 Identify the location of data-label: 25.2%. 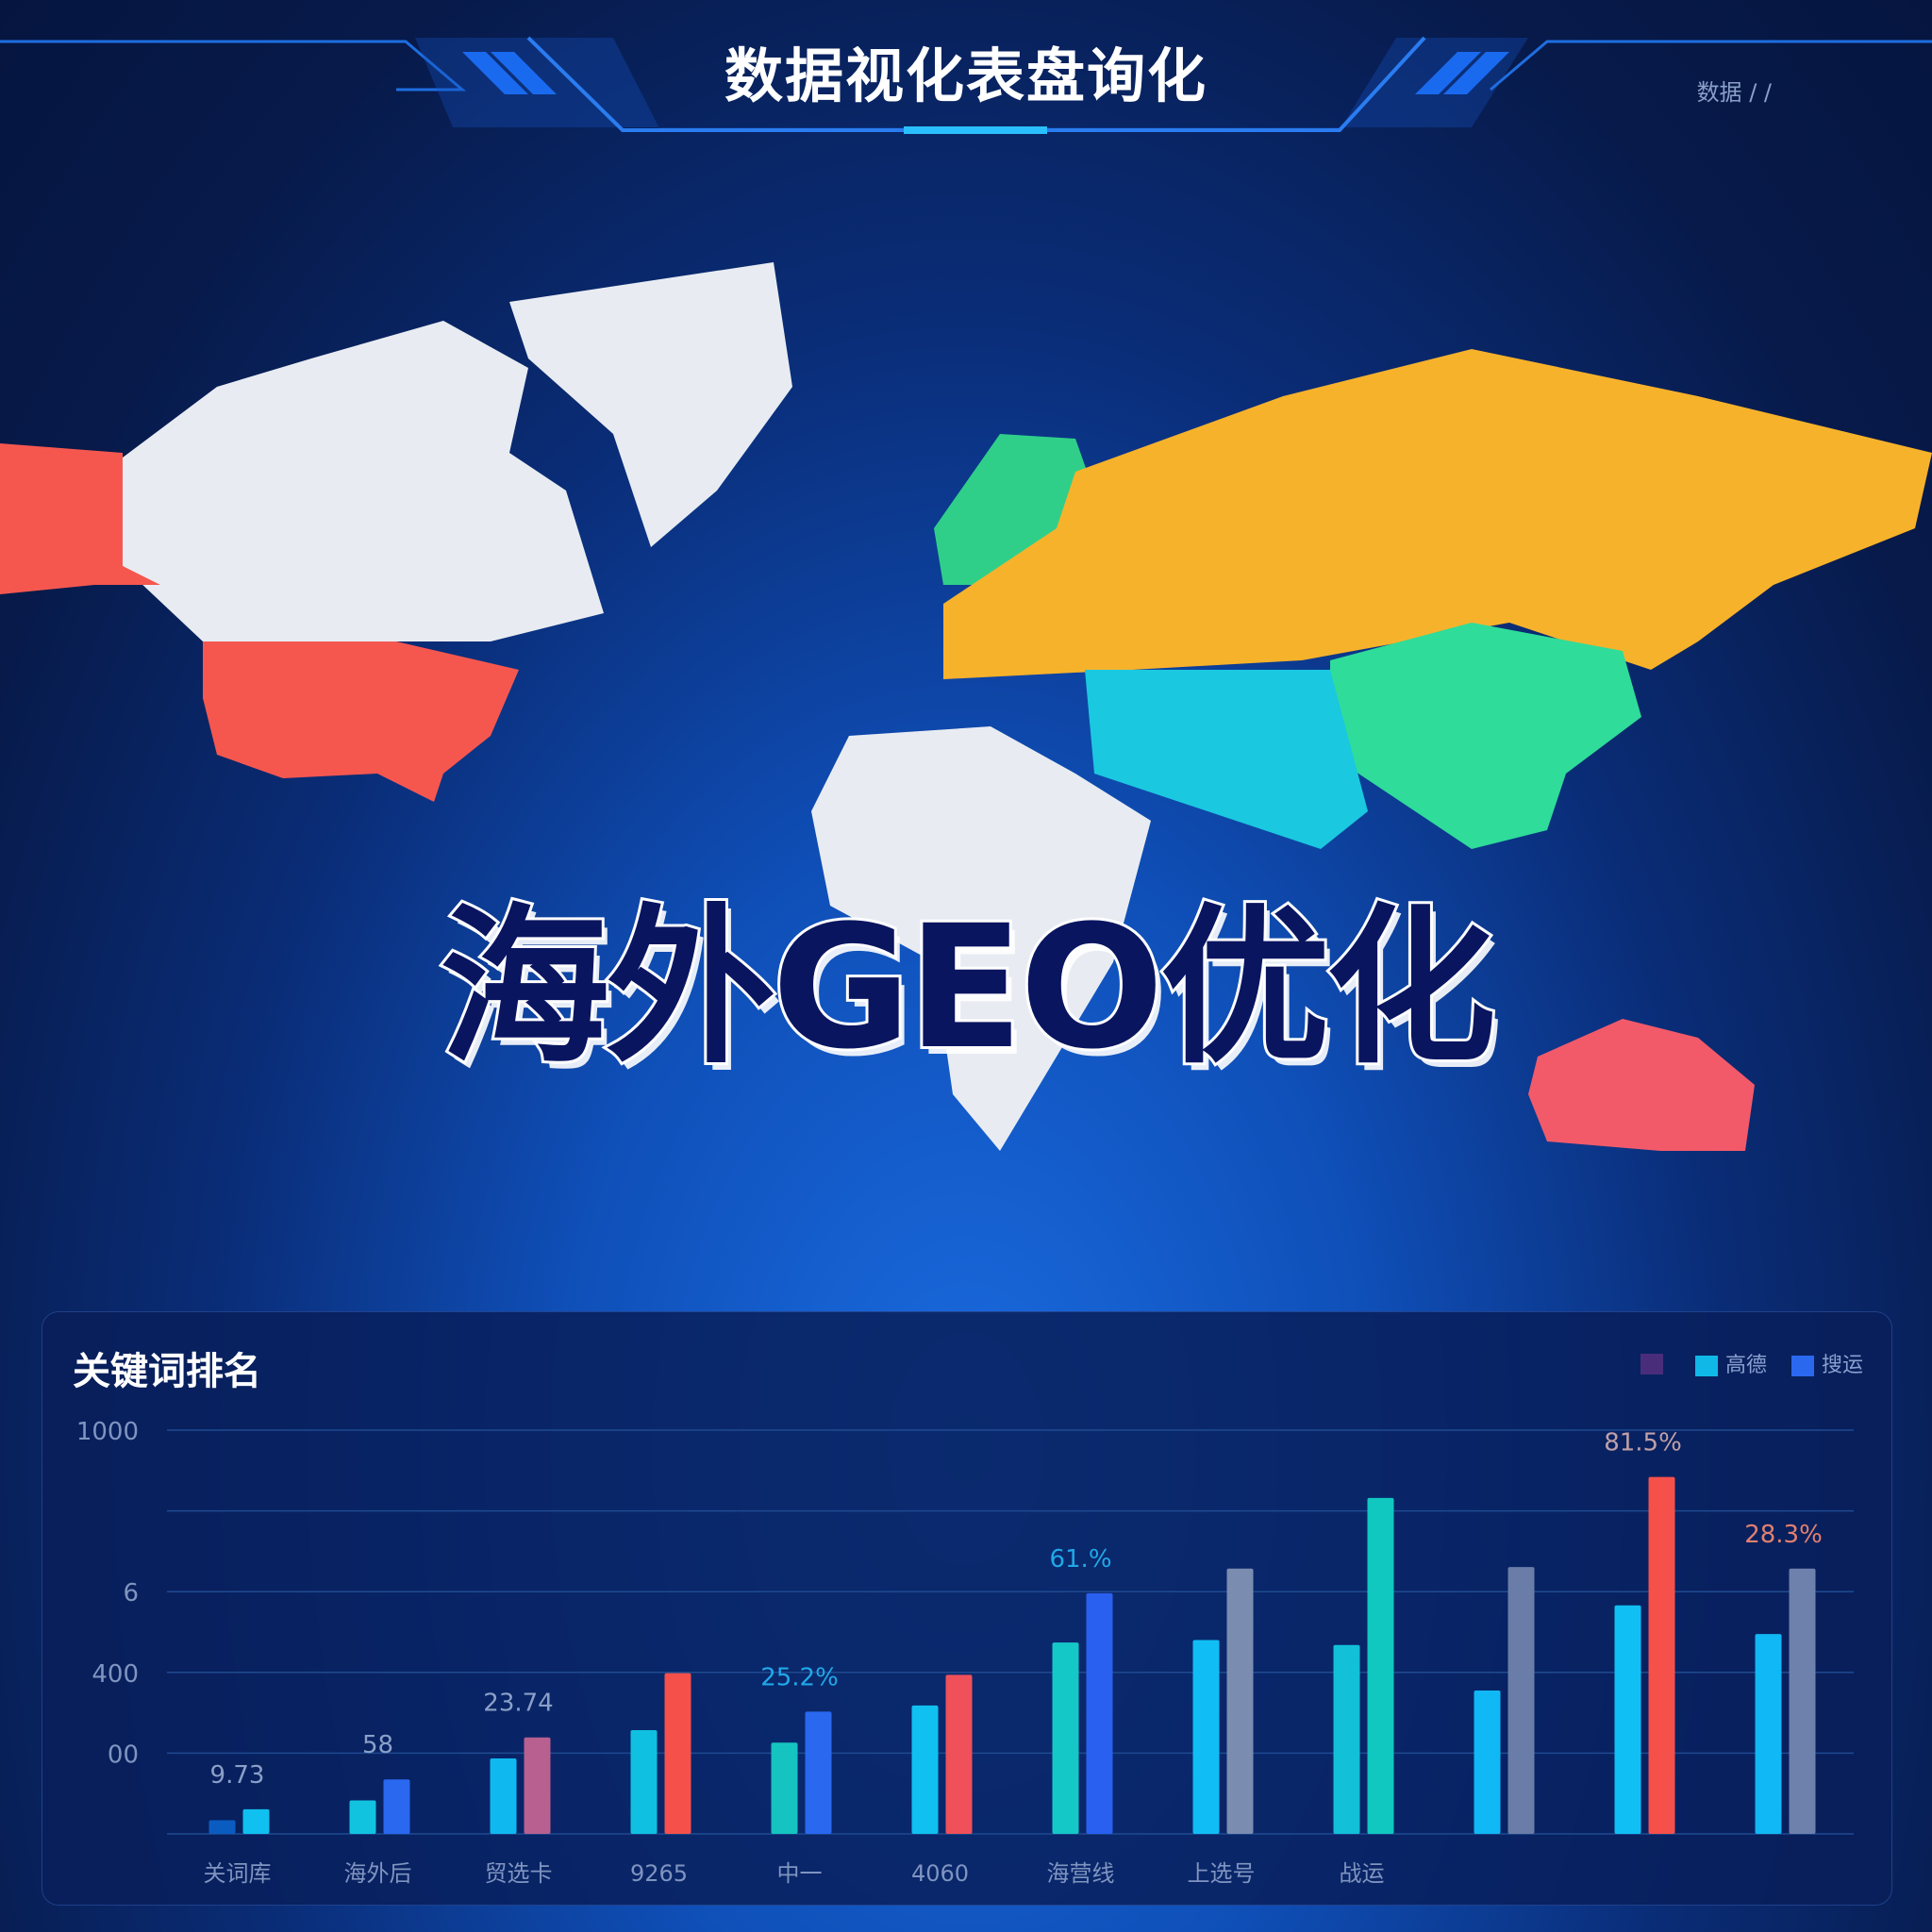
(800, 1677).